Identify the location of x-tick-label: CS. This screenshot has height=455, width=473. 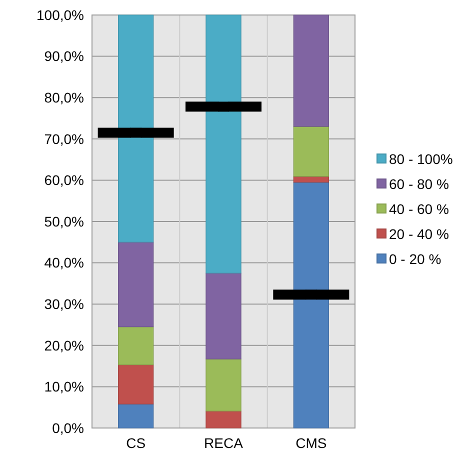
(136, 443).